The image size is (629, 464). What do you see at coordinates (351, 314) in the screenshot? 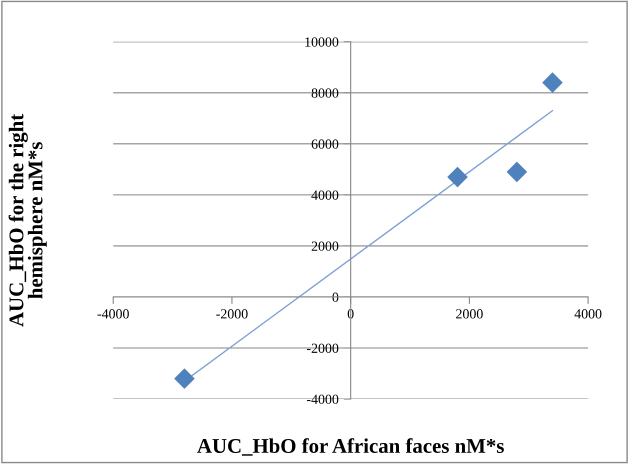
I see `x-tick-label: 0` at bounding box center [351, 314].